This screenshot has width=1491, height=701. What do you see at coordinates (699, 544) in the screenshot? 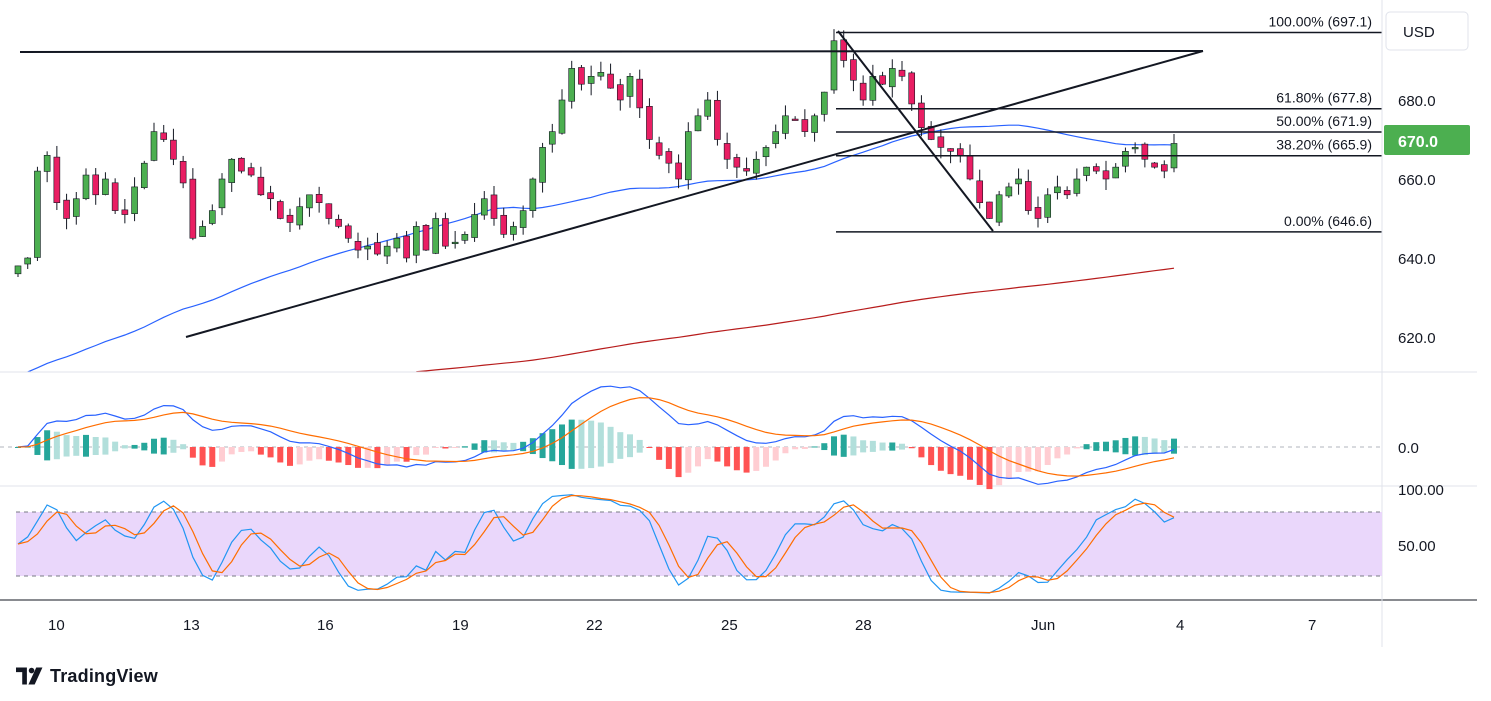
I see `stochastic-pane` at bounding box center [699, 544].